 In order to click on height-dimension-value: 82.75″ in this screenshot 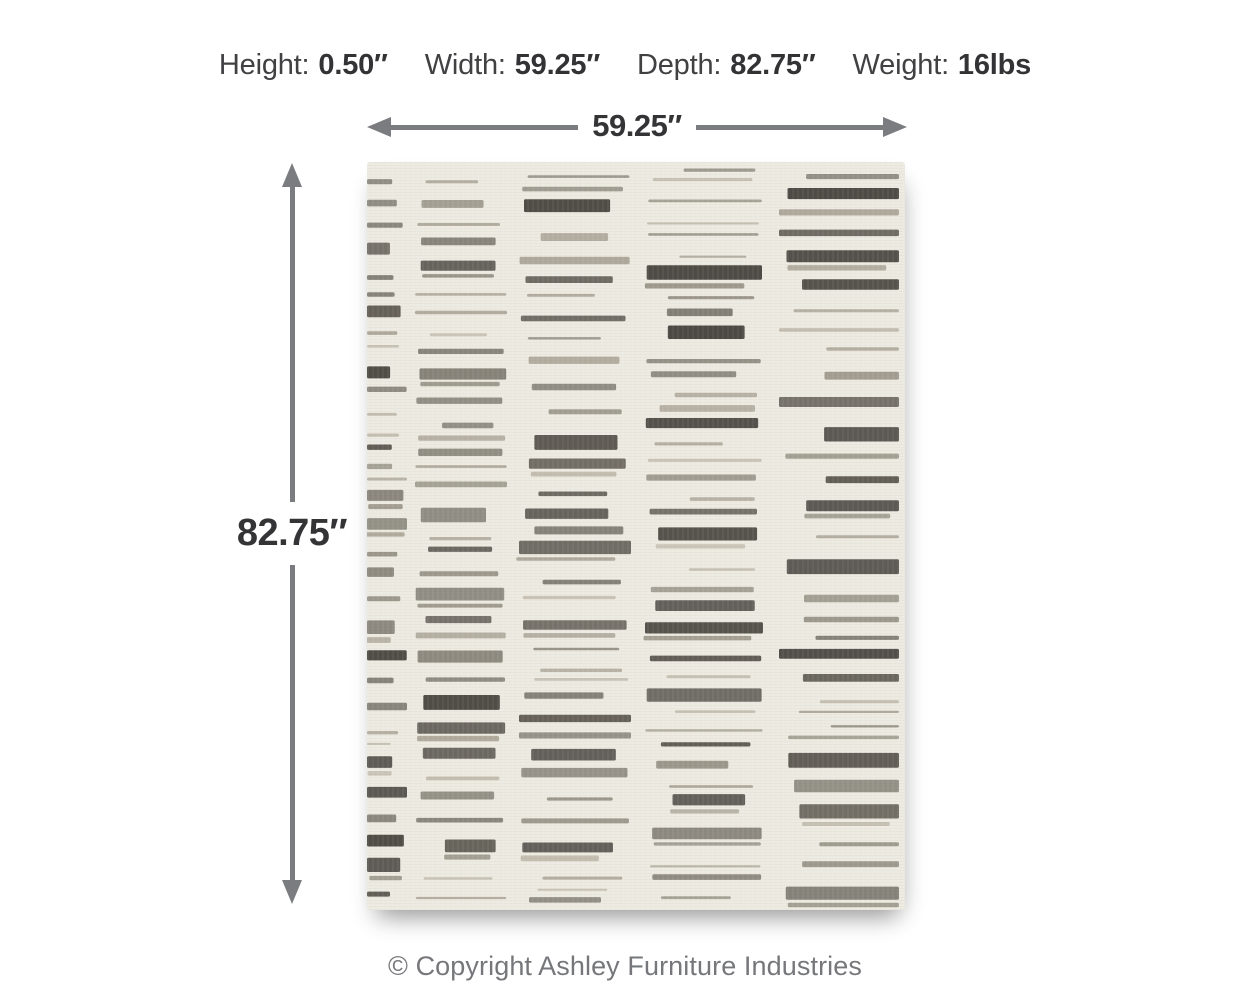, I will do `click(292, 533)`.